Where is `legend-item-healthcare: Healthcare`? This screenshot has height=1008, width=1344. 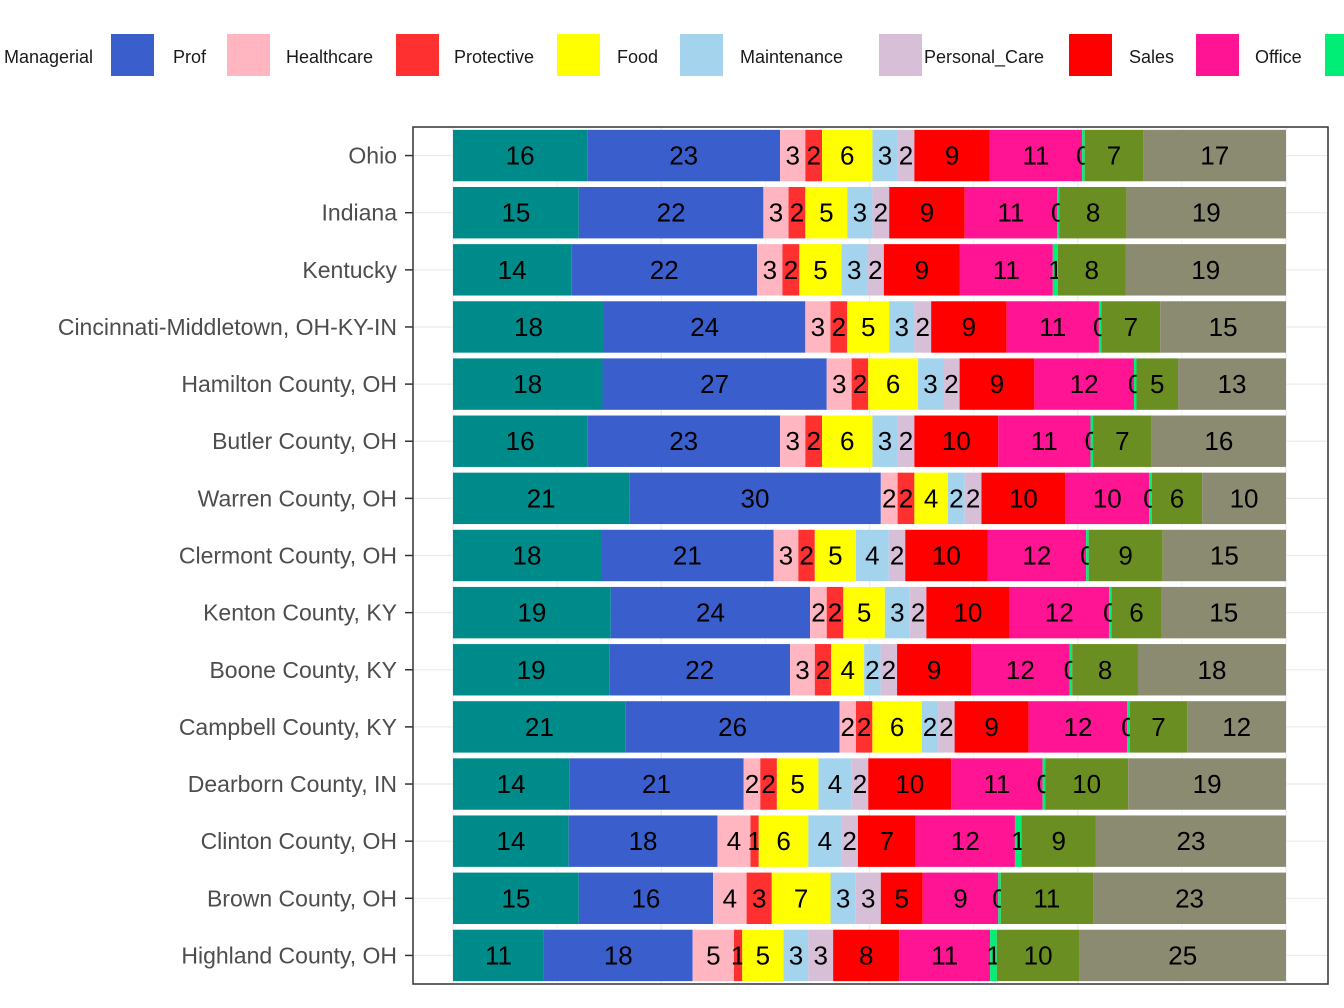 legend-item-healthcare: Healthcare is located at coordinates (362, 55).